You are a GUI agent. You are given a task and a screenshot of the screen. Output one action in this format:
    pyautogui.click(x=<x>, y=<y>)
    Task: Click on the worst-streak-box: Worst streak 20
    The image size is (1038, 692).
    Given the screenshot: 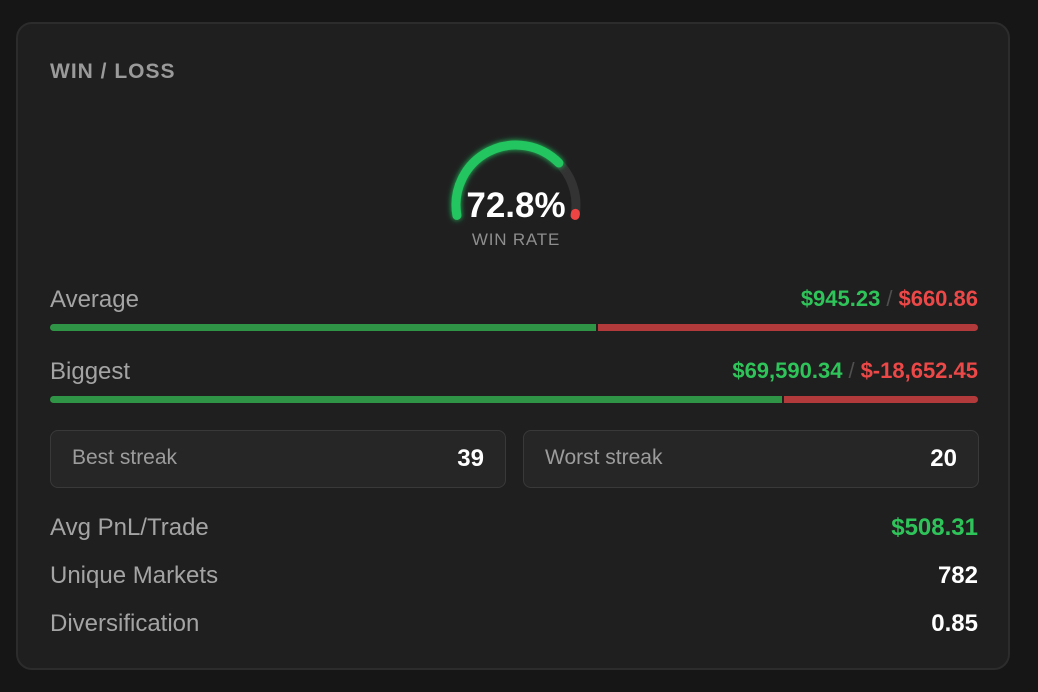 What is the action you would take?
    pyautogui.click(x=751, y=459)
    